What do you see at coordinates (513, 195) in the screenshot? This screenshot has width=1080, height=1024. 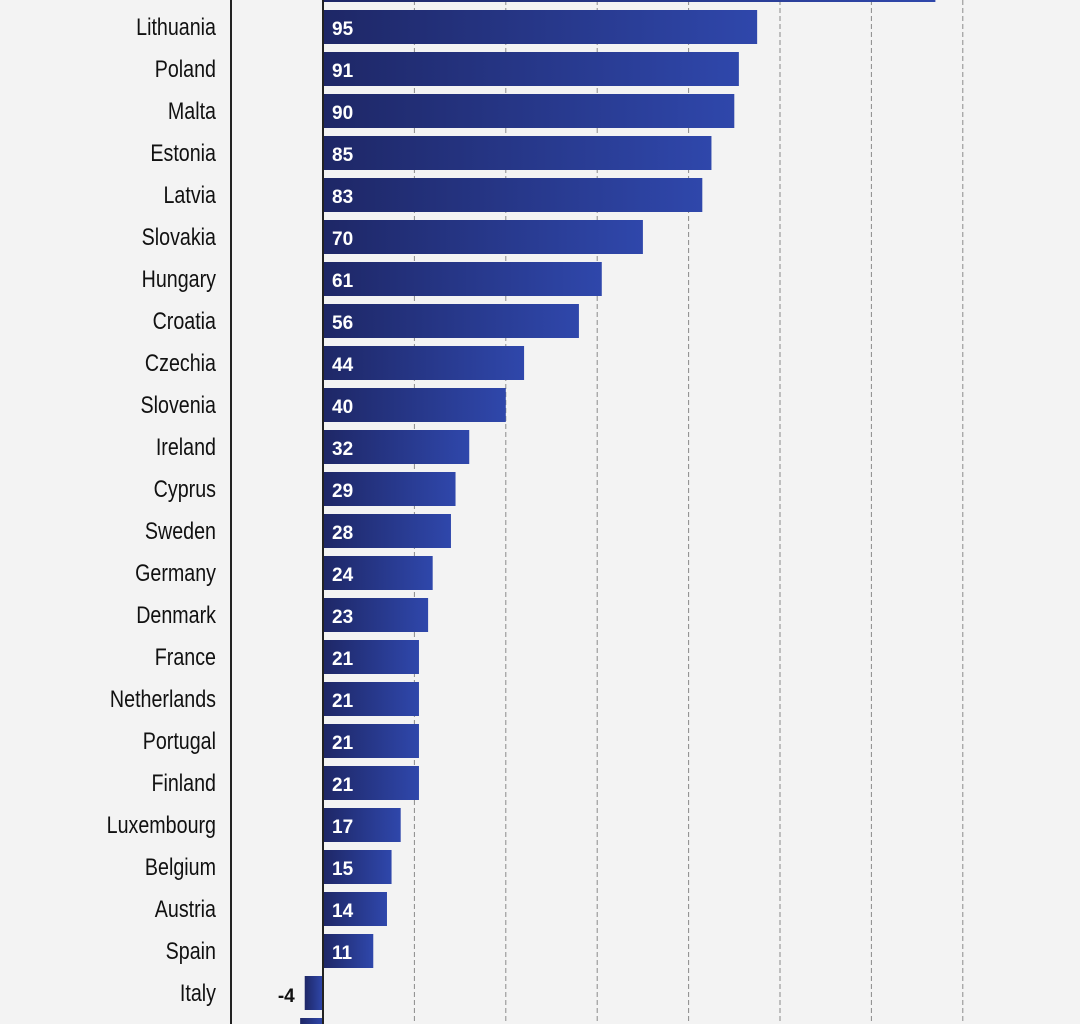 I see `bar-latvia` at bounding box center [513, 195].